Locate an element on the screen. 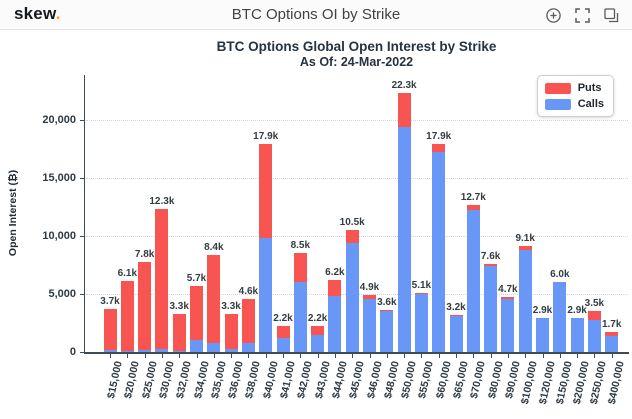 Image resolution: width=632 pixels, height=419 pixels. y-tick-label: 0 is located at coordinates (72, 351).